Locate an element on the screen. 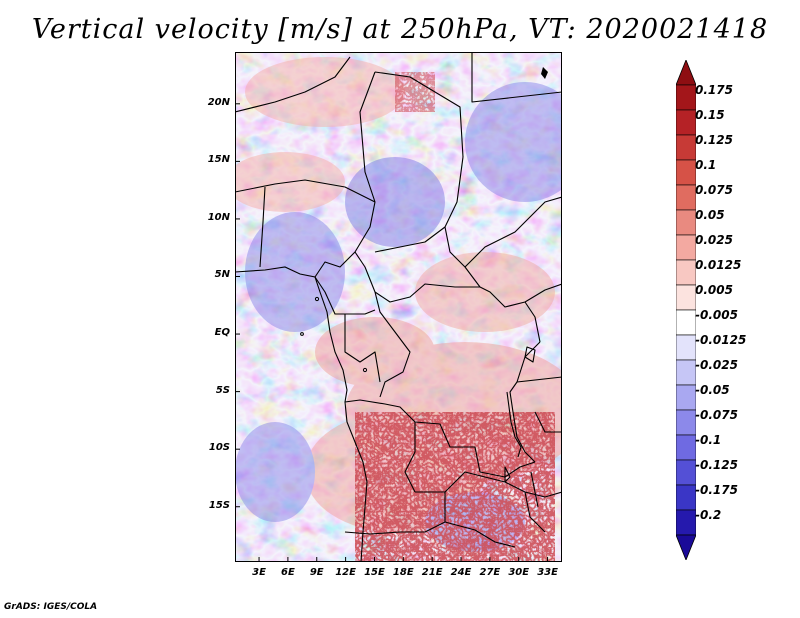  island-feature is located at coordinates (544, 73).